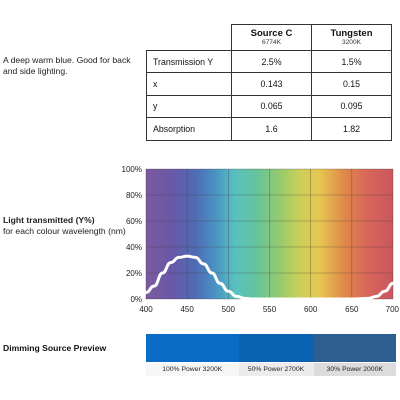 Image resolution: width=400 pixels, height=400 pixels. What do you see at coordinates (64, 231) in the screenshot?
I see `chart-caption-subtitle: for each colour wavelength (nm)` at bounding box center [64, 231].